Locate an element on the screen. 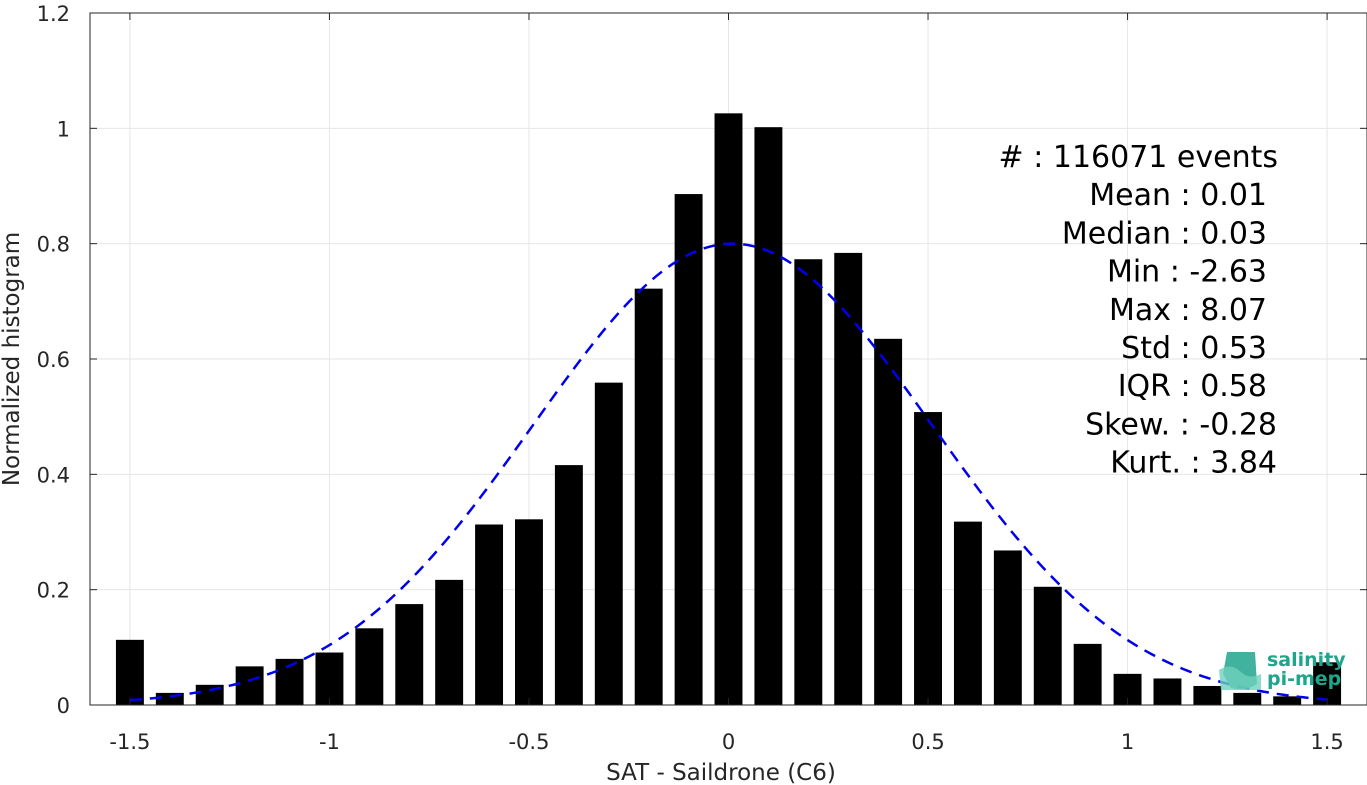 This screenshot has height=785, width=1367. x-tick-label: 1 is located at coordinates (1127, 742).